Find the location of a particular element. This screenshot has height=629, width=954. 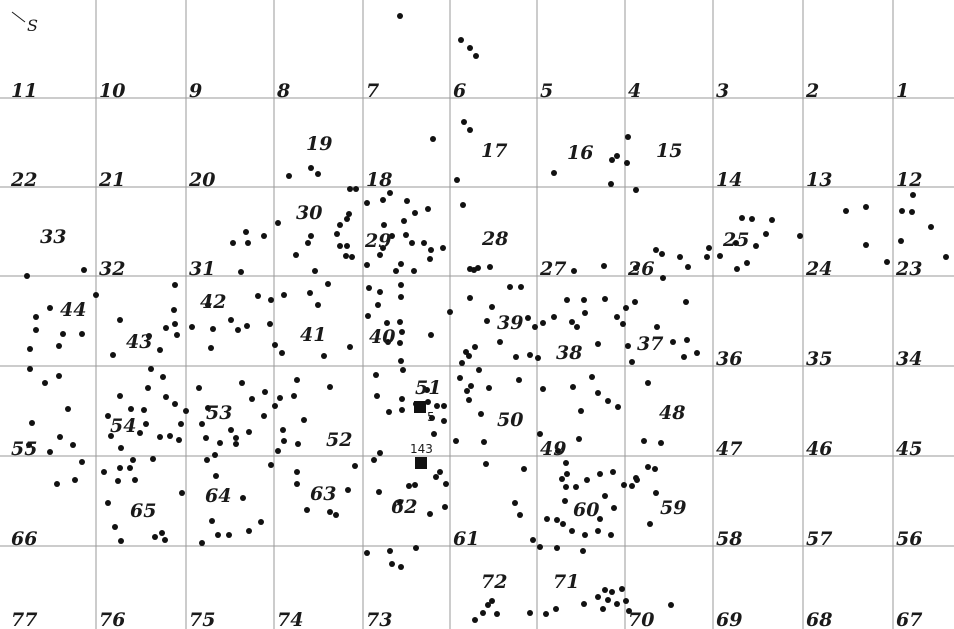

cell-label-13: 13 is located at coordinates (819, 180).